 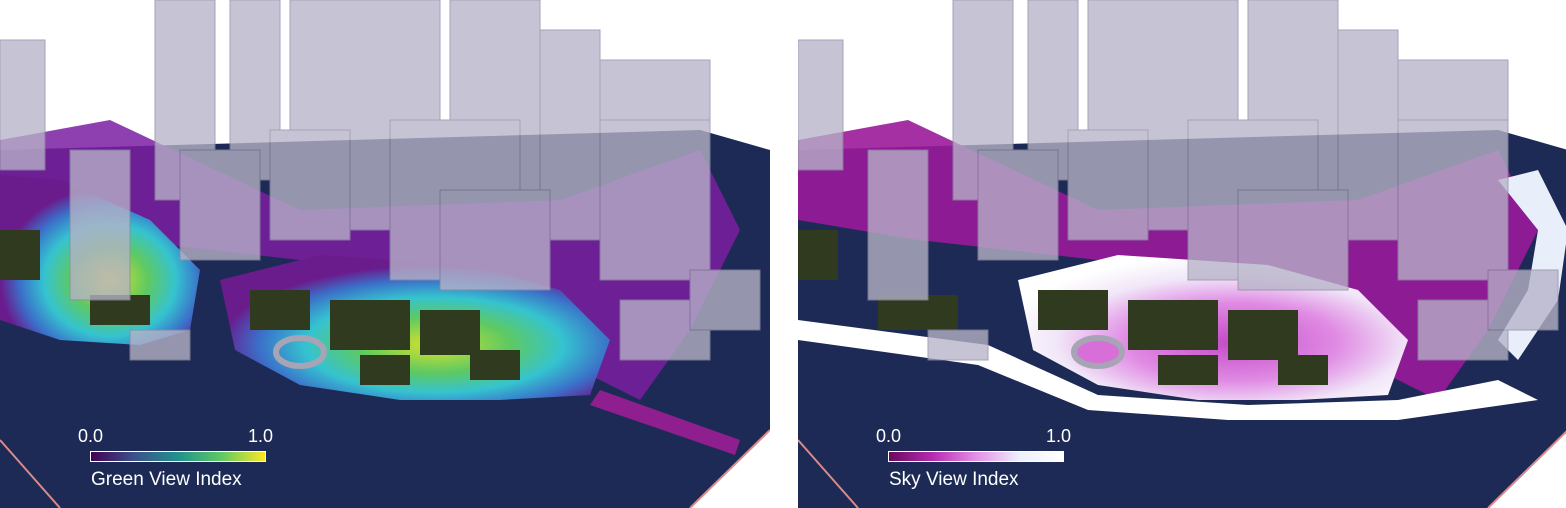 I want to click on legend-title: Sky View Index, so click(x=954, y=479).